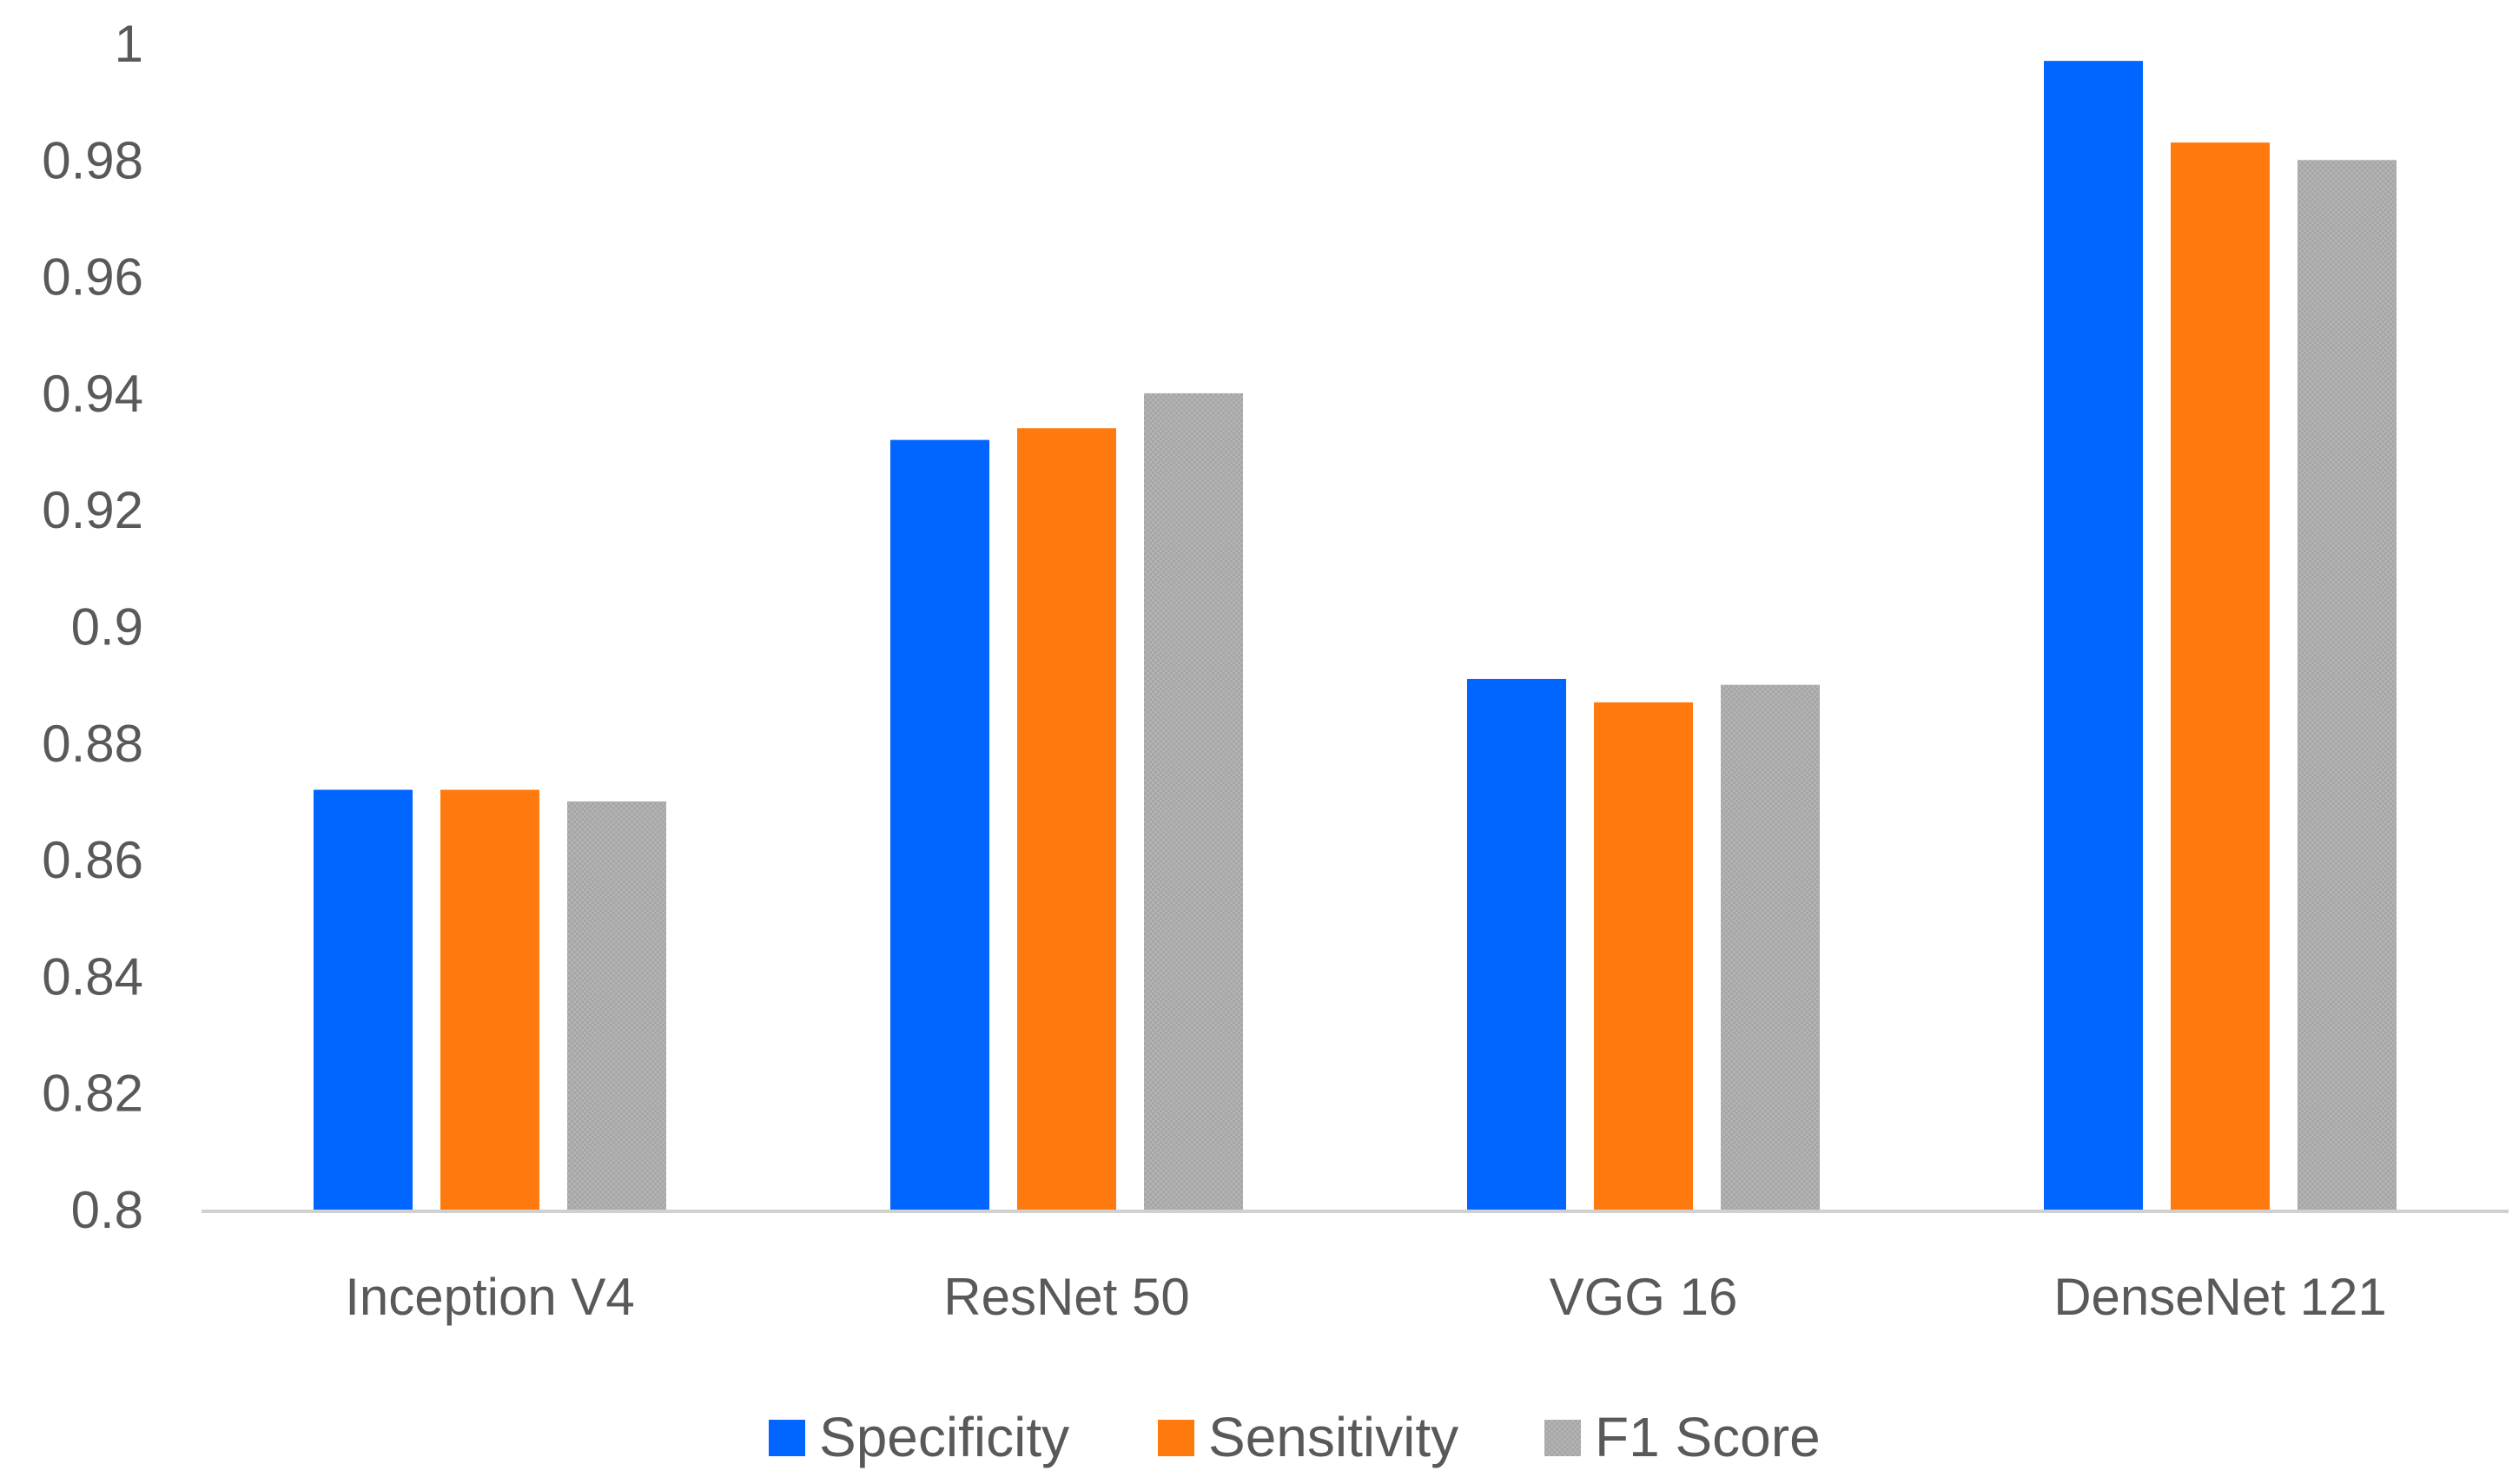  I want to click on legend: Specificity Sensitivity F1 Score, so click(1295, 1437).